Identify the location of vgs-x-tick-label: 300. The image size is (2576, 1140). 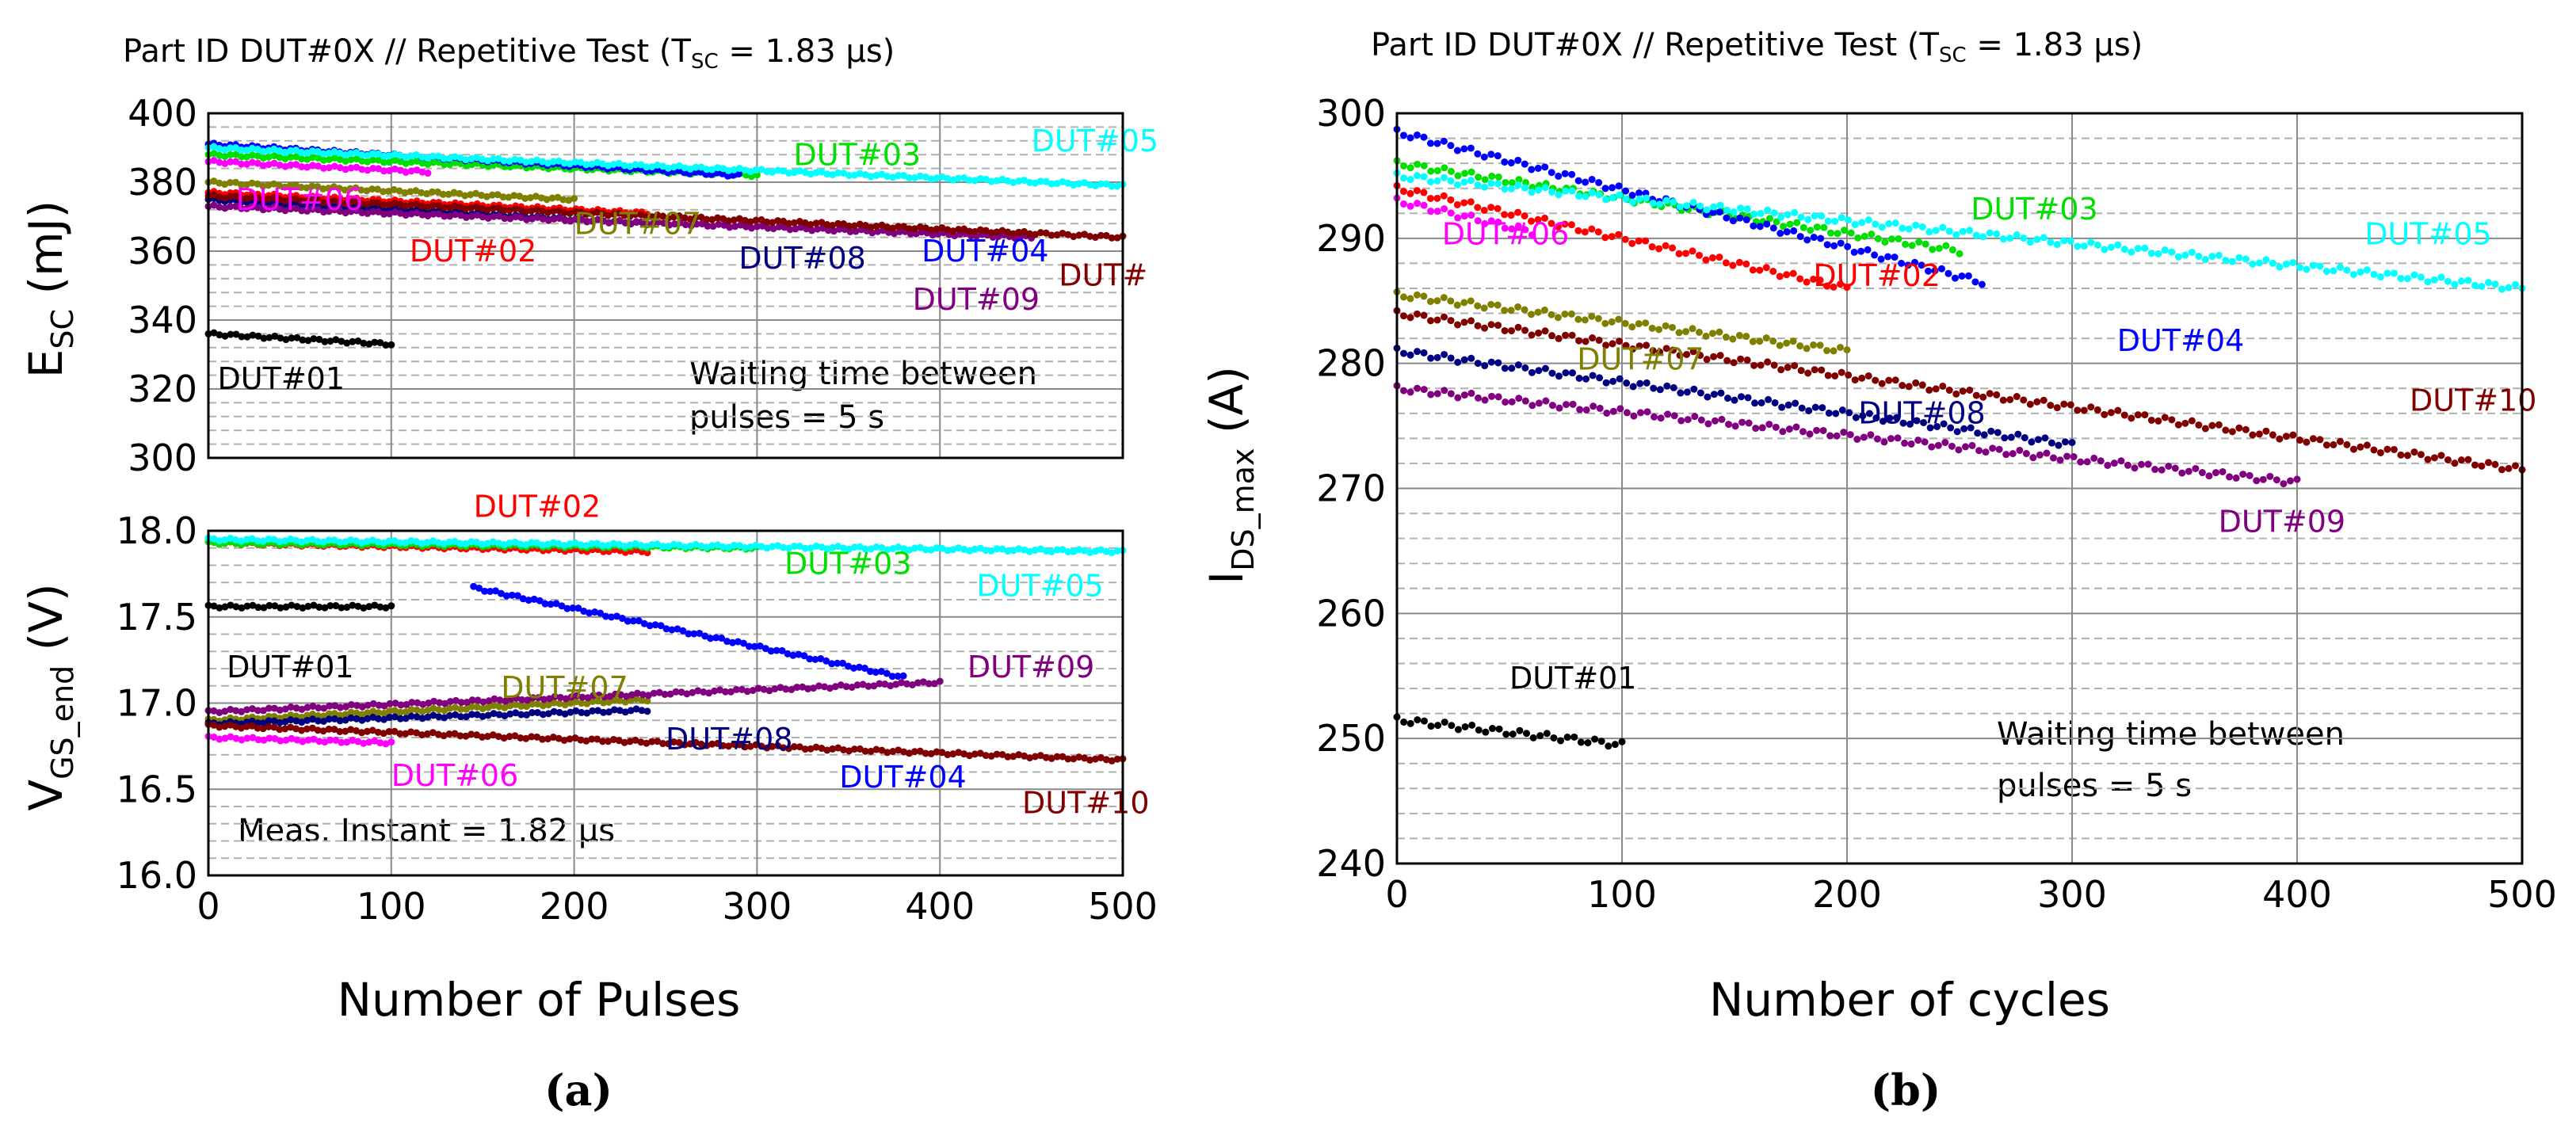
(757, 907).